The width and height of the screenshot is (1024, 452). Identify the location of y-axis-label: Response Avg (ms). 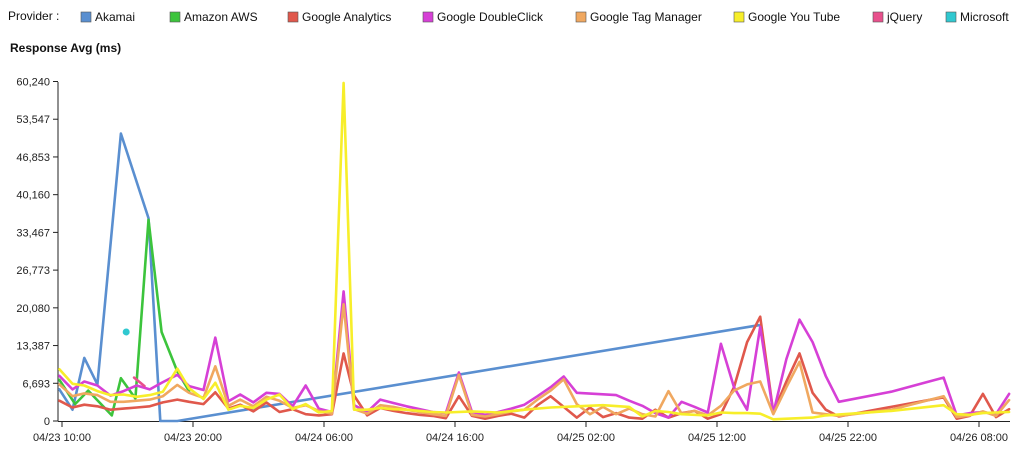
(65, 48).